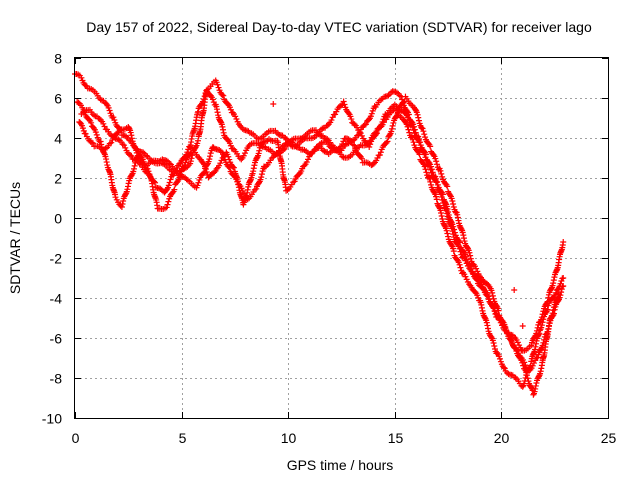 The image size is (640, 480). Describe the element at coordinates (56, 259) in the screenshot. I see `y-tick-label: -2` at that location.